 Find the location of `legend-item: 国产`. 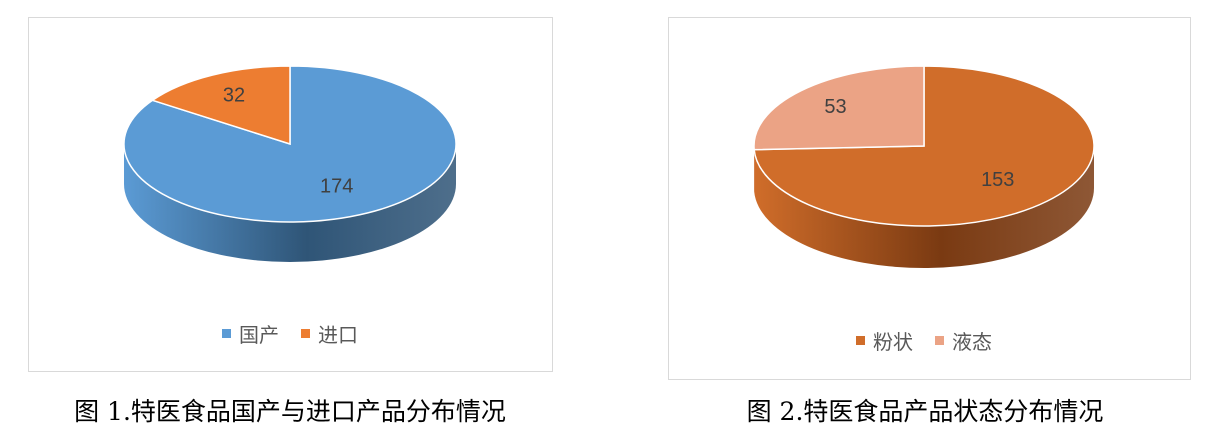

legend-item: 国产 is located at coordinates (250, 333).